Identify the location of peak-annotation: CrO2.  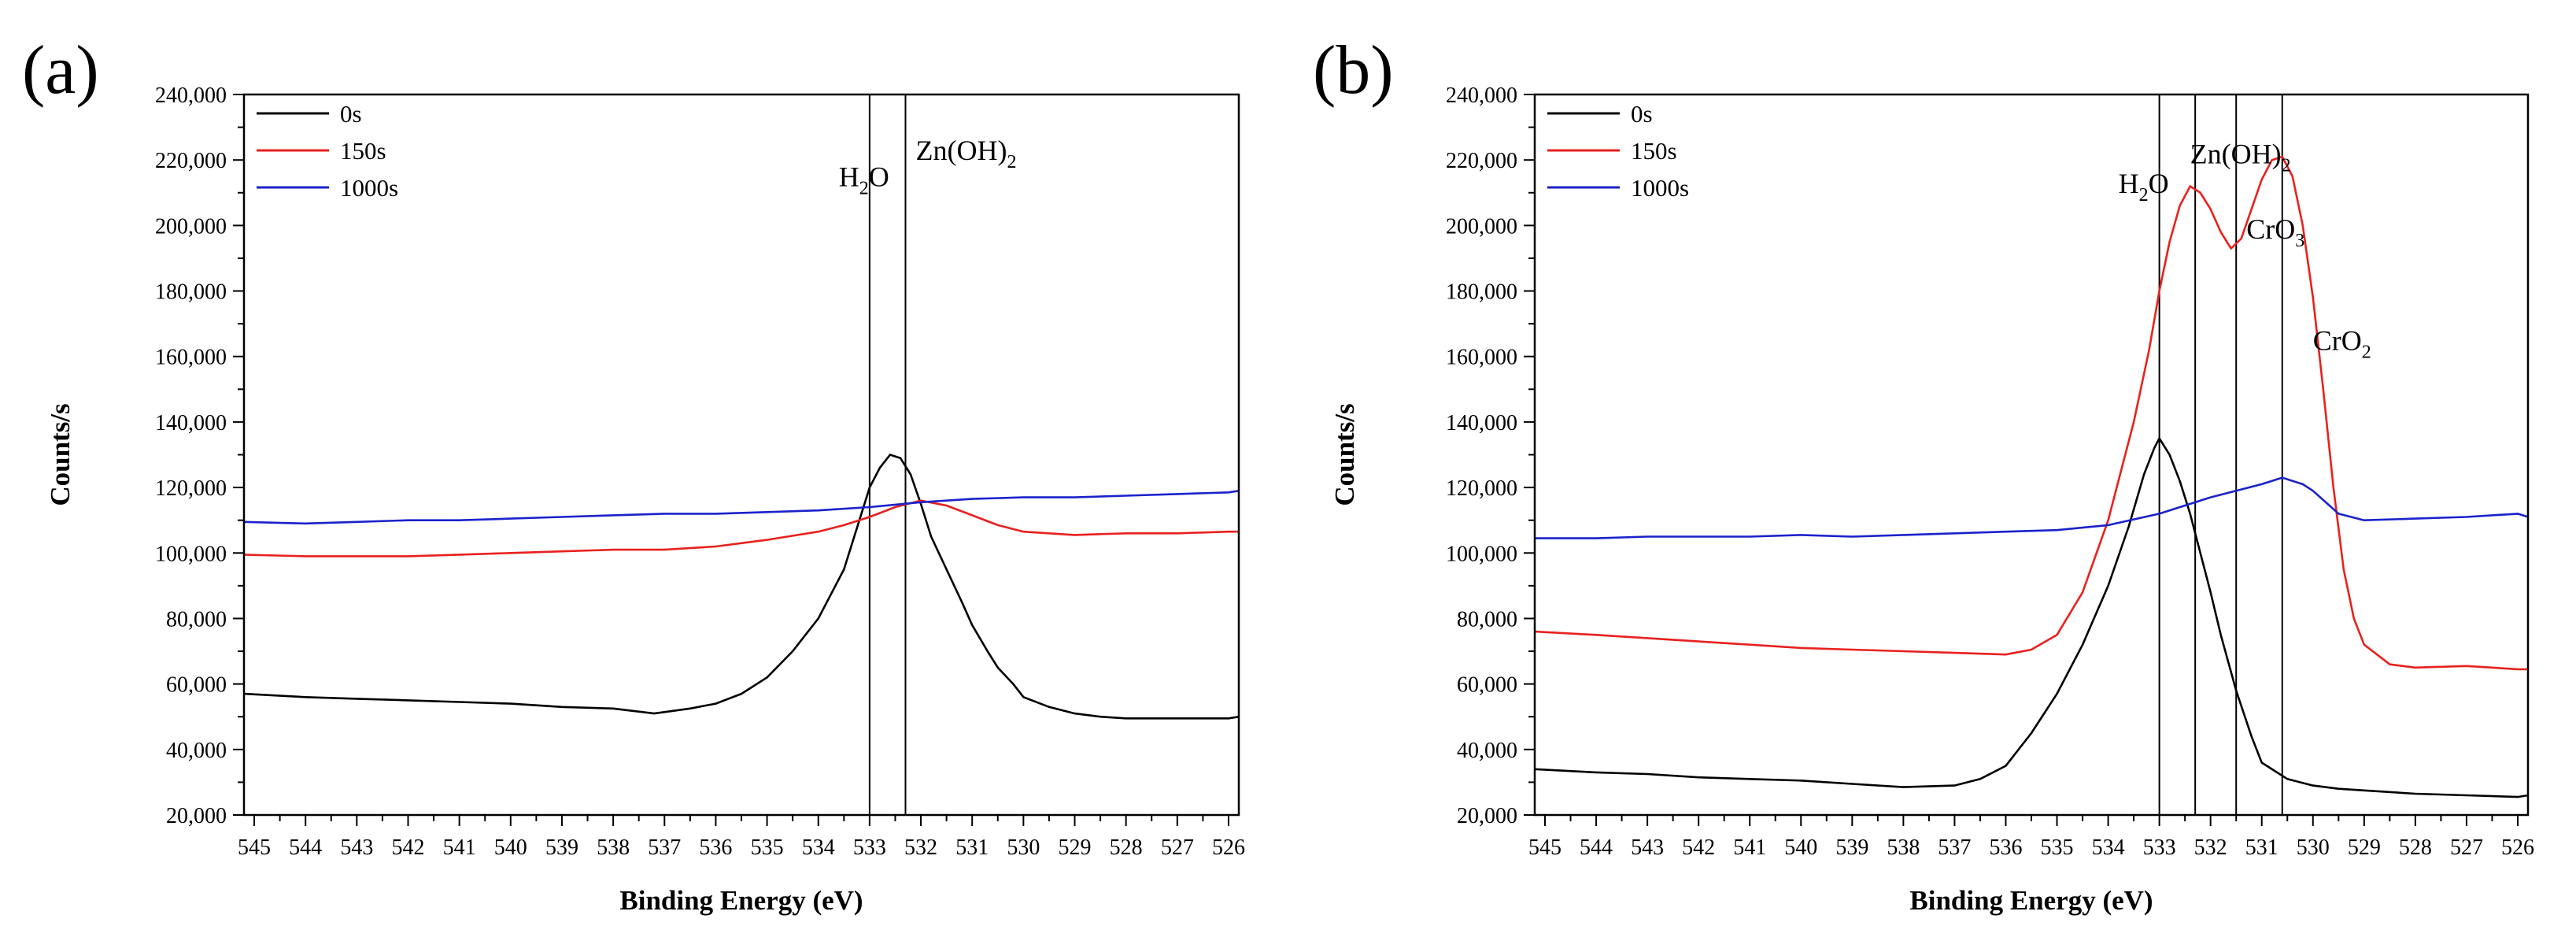
(2342, 343).